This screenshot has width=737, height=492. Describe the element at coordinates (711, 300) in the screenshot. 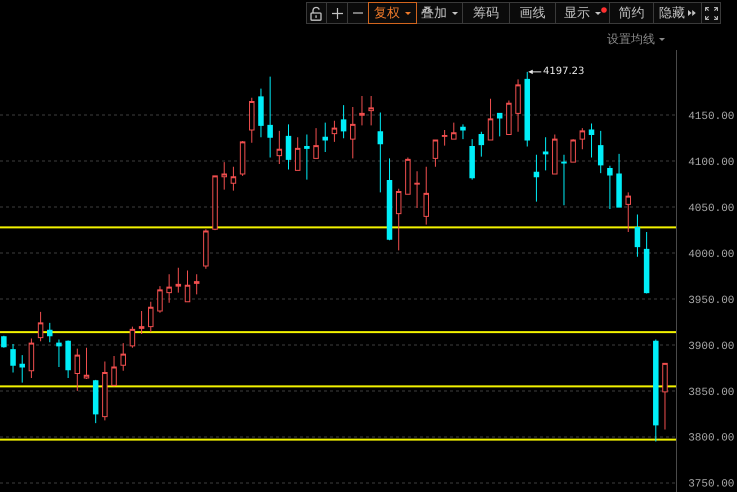

I see `y-tick-label: 3950.00` at that location.